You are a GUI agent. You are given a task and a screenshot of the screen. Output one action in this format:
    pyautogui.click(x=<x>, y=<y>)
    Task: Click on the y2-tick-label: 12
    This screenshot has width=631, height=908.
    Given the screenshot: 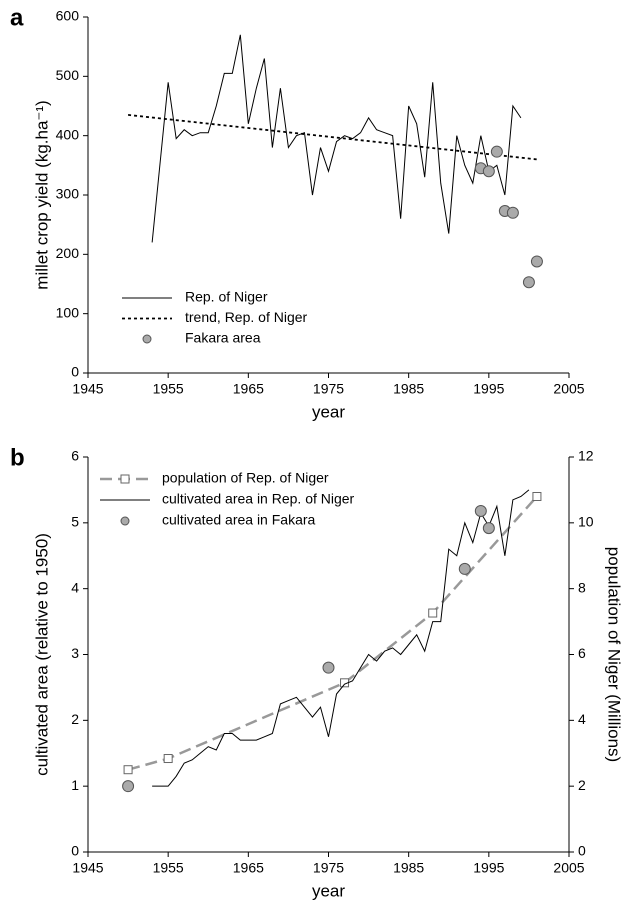 What is the action you would take?
    pyautogui.click(x=586, y=456)
    